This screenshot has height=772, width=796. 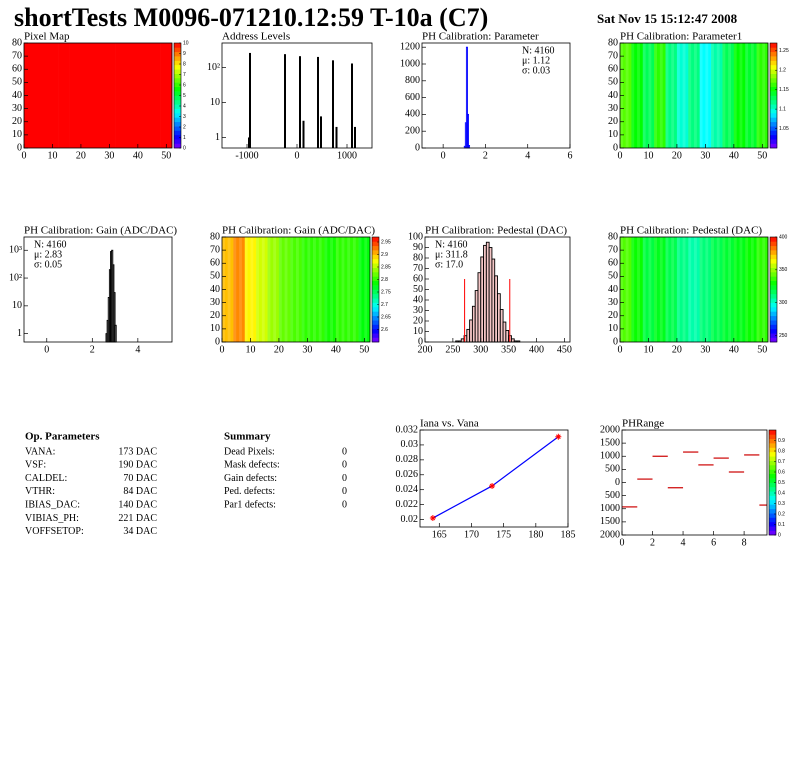 What do you see at coordinates (418, 310) in the screenshot?
I see `y-tick-label: 30` at bounding box center [418, 310].